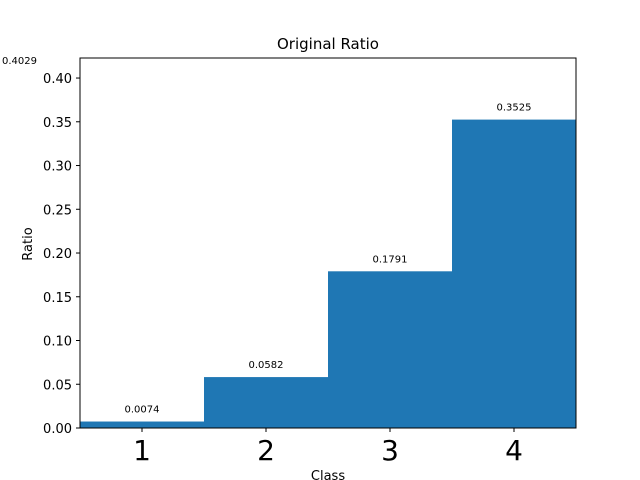 The image size is (640, 480). I want to click on bar-value-label: 0.1791, so click(390, 259).